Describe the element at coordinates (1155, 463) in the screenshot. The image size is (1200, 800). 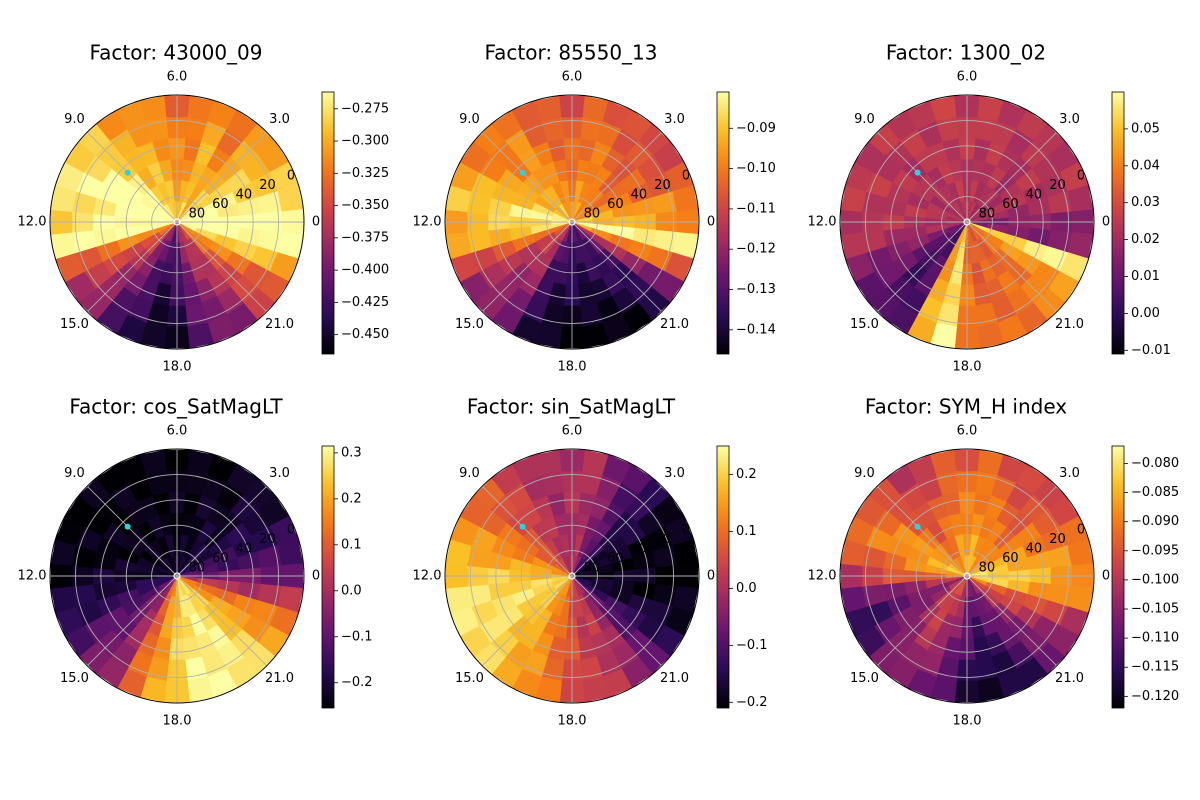
I see `colorbar-tick-label: −0.080` at that location.